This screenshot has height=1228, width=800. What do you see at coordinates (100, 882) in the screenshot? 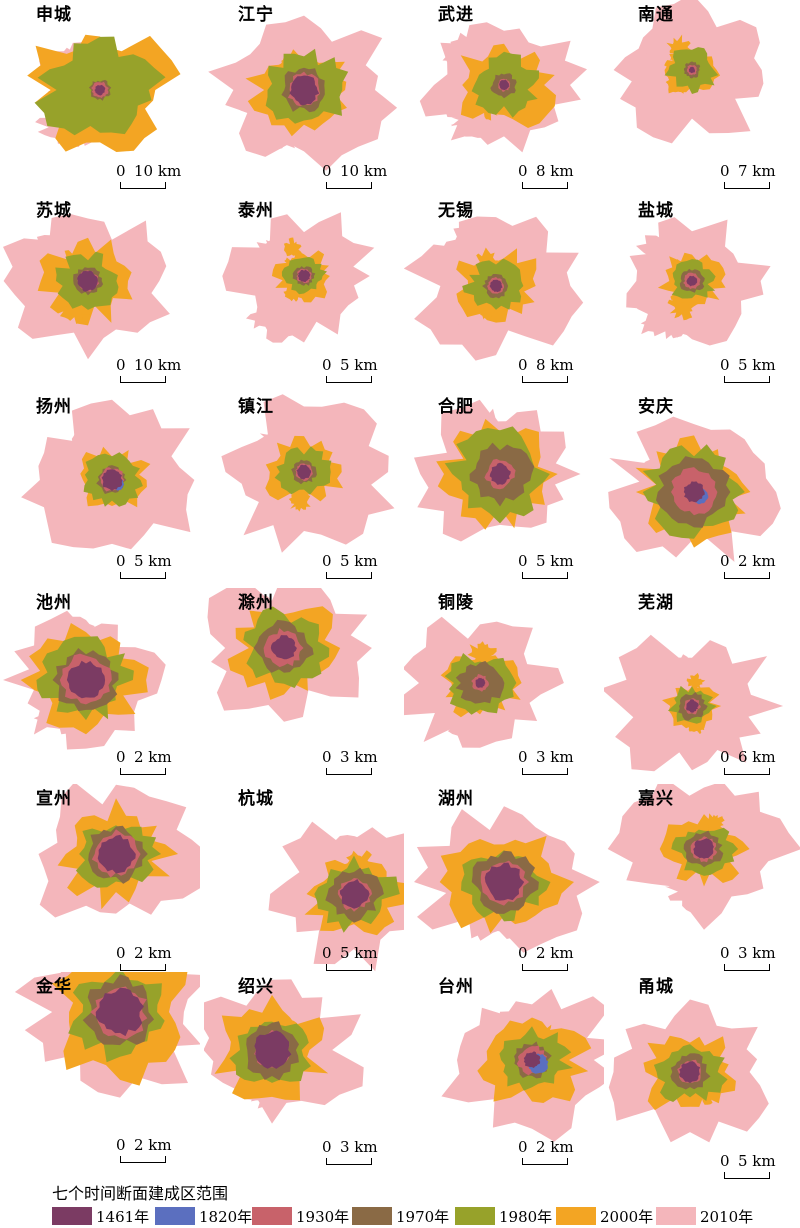
I see `city-panel: 宣州` at bounding box center [100, 882].